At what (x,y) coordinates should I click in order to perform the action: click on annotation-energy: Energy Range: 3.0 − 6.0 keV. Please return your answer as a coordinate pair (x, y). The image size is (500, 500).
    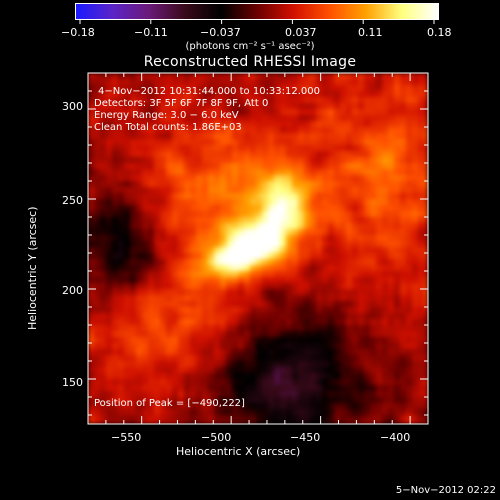
    Looking at the image, I should click on (166, 115).